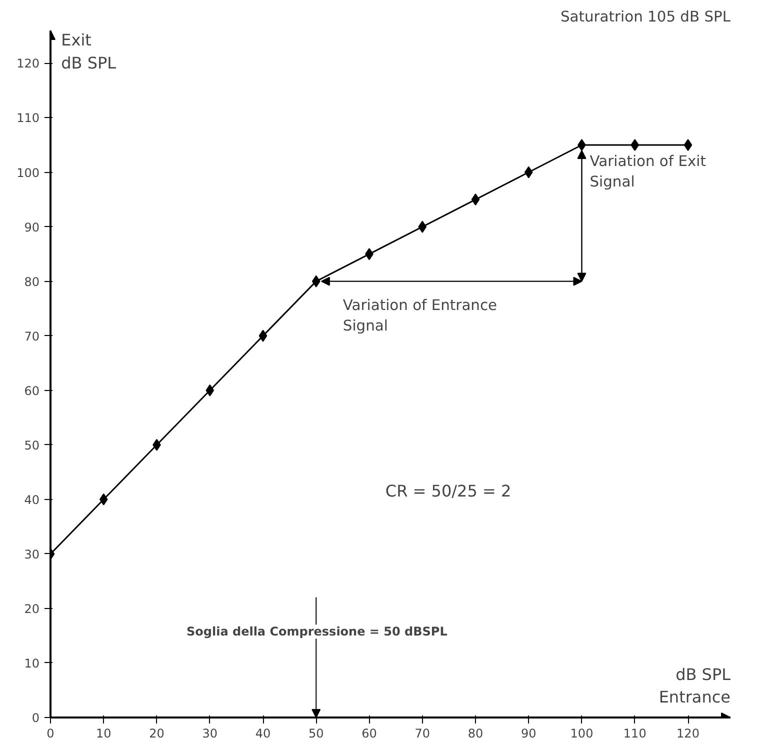 This screenshot has width=770, height=749. What do you see at coordinates (32, 445) in the screenshot?
I see `y-tick-label: 50` at bounding box center [32, 445].